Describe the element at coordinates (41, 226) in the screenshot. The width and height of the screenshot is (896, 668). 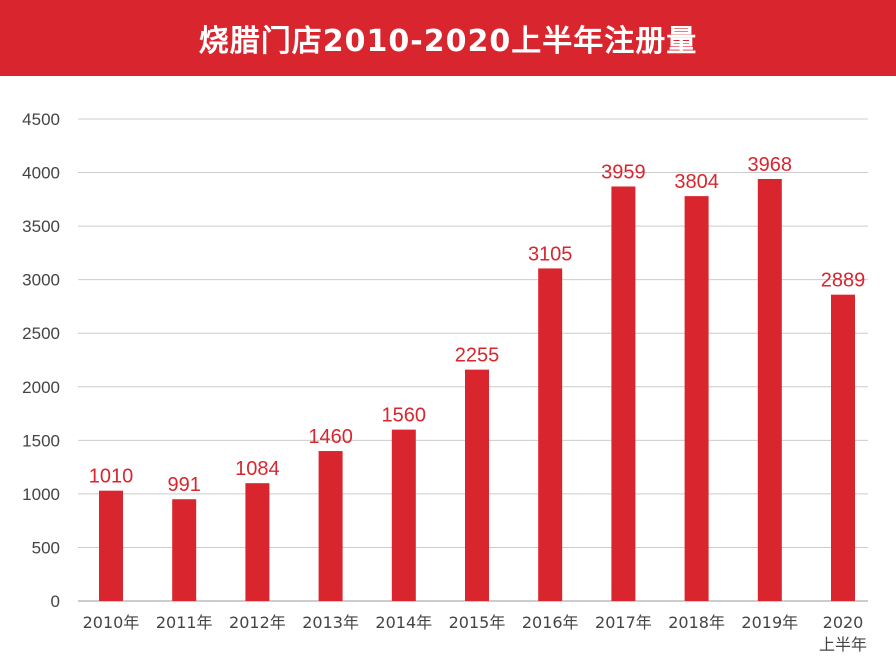
I see `y-tick-label: 3500` at that location.